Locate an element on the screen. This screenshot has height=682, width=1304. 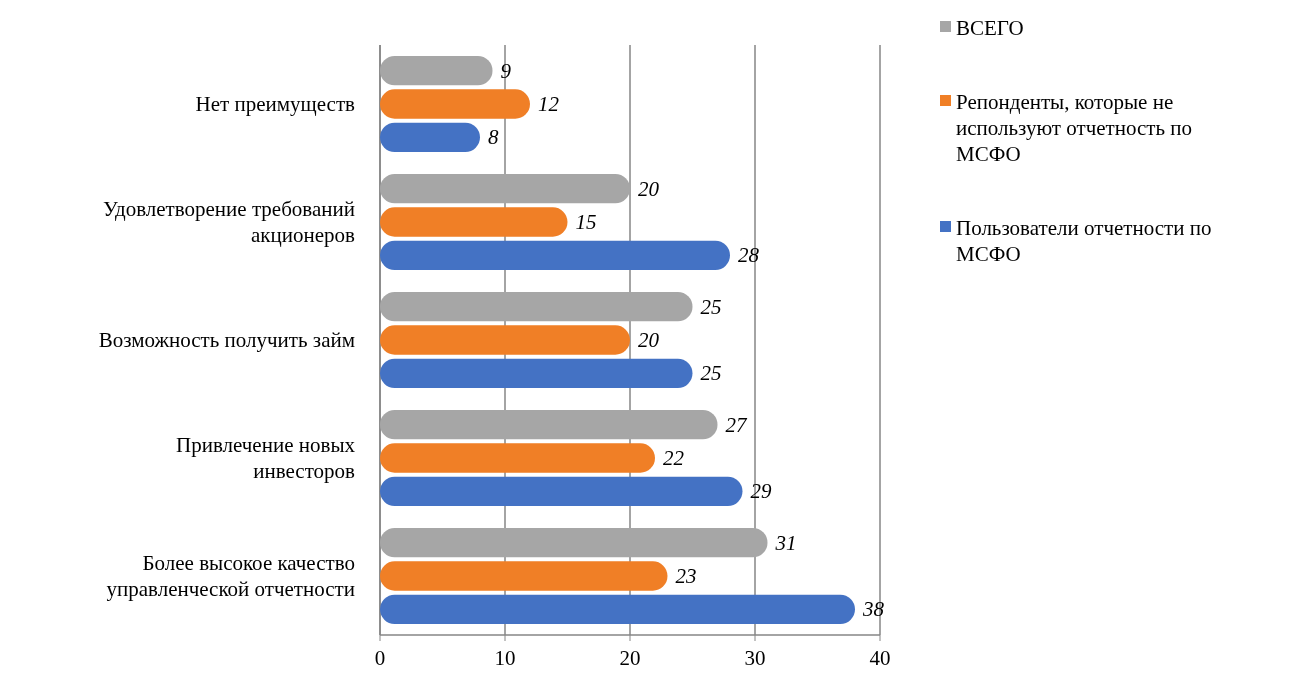
data-label: 12 is located at coordinates (549, 104).